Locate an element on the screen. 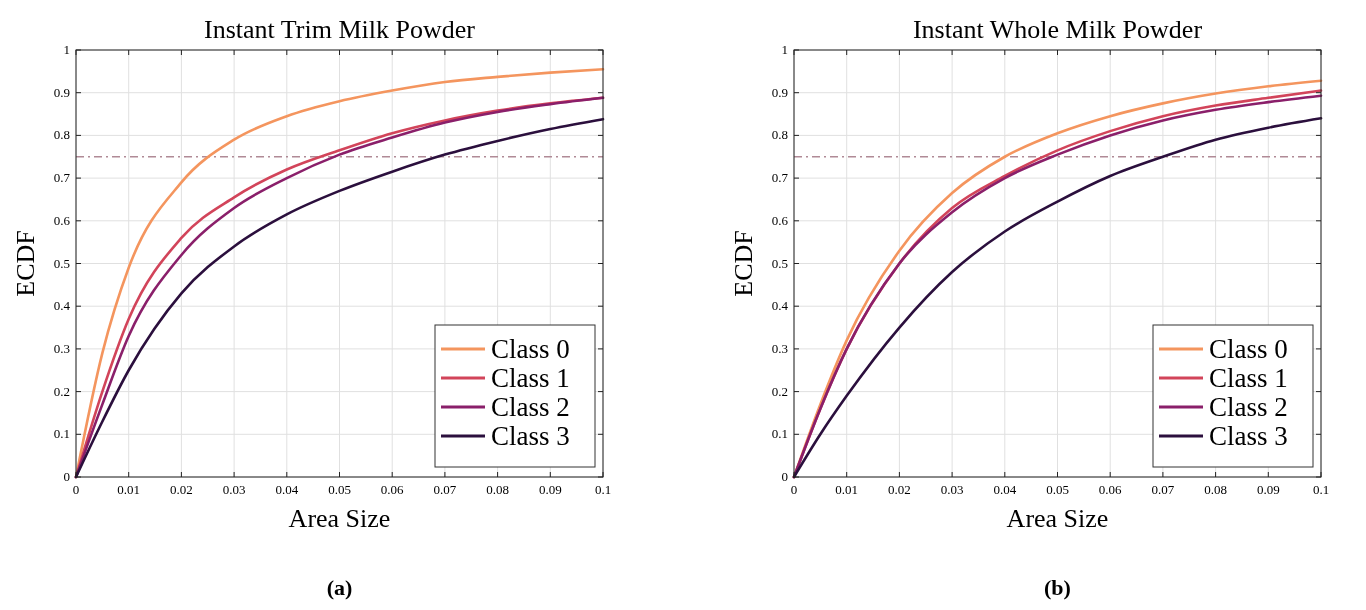  text: (b) is located at coordinates (1057, 587).